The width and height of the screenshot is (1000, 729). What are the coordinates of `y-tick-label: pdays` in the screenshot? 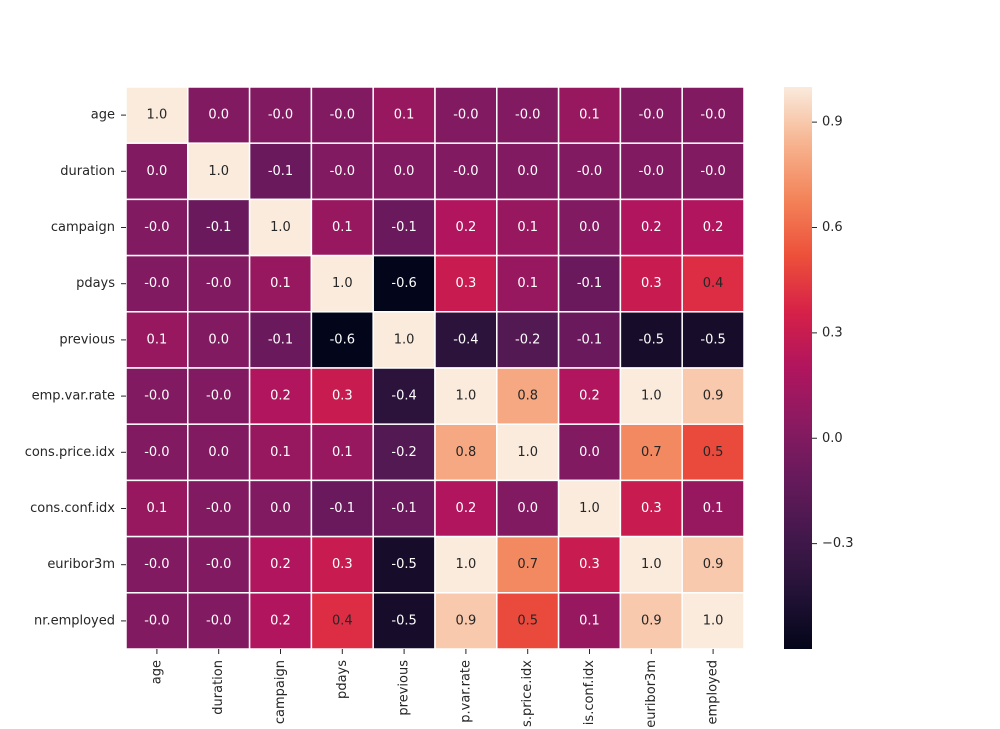 It's located at (95, 283).